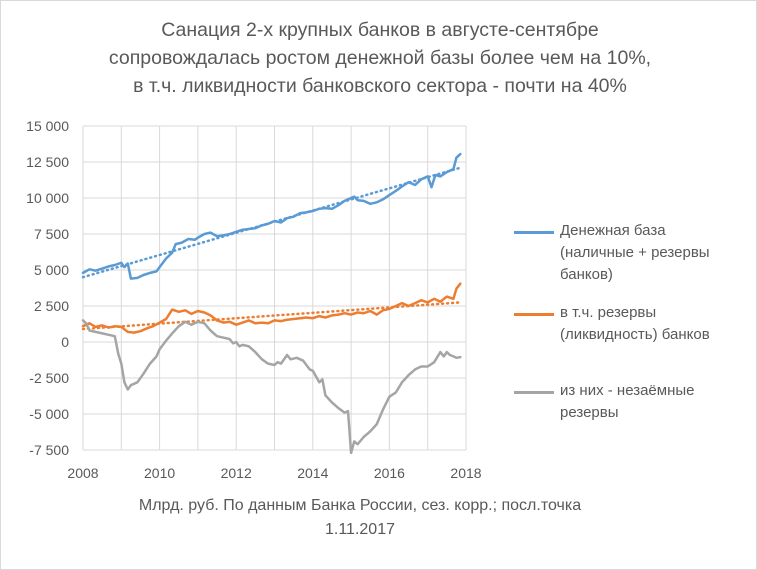  Describe the element at coordinates (82, 473) in the screenshot. I see `x-tick-label: 2008` at that location.